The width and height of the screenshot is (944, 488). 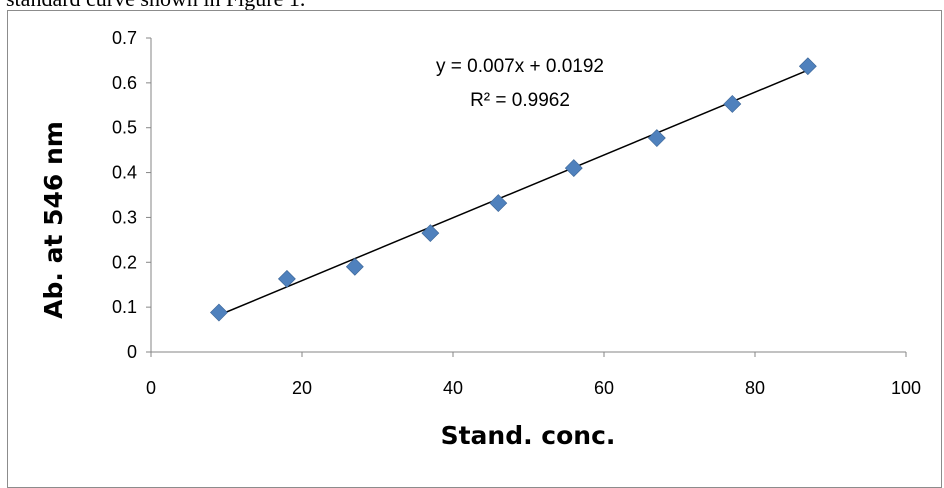 What do you see at coordinates (124, 307) in the screenshot?
I see `y-tick-label: 0.1` at bounding box center [124, 307].